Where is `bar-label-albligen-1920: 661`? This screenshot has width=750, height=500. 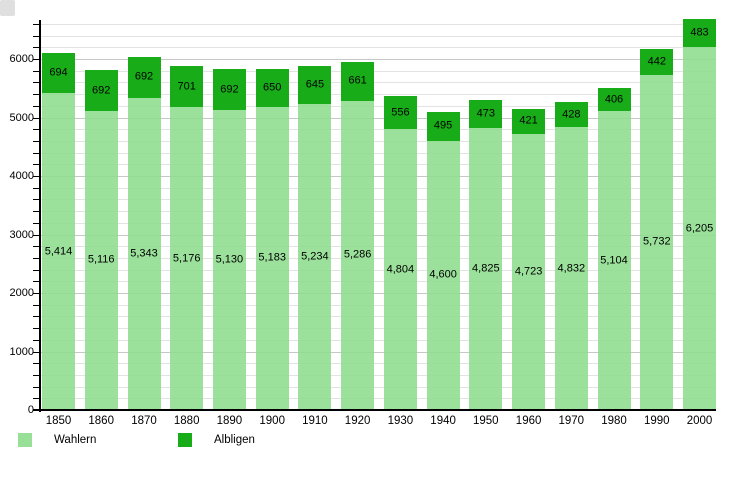 bar-label-albligen-1920: 661 is located at coordinates (357, 80).